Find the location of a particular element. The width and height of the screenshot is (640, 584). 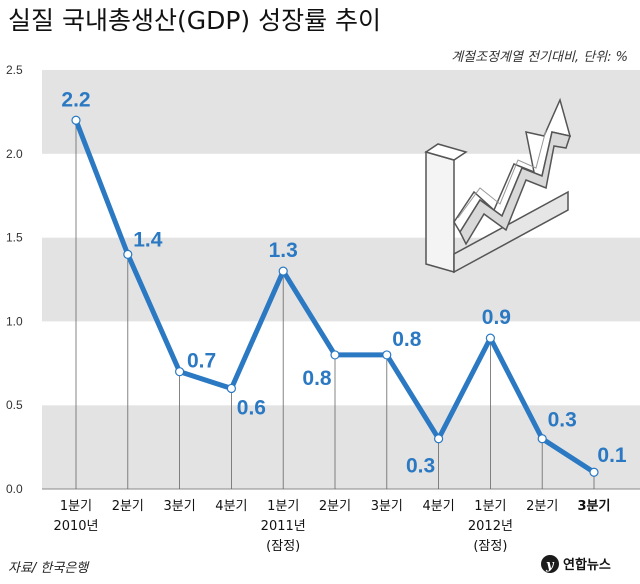

yonhap-logo: y 연합뉴스 is located at coordinates (576, 564).